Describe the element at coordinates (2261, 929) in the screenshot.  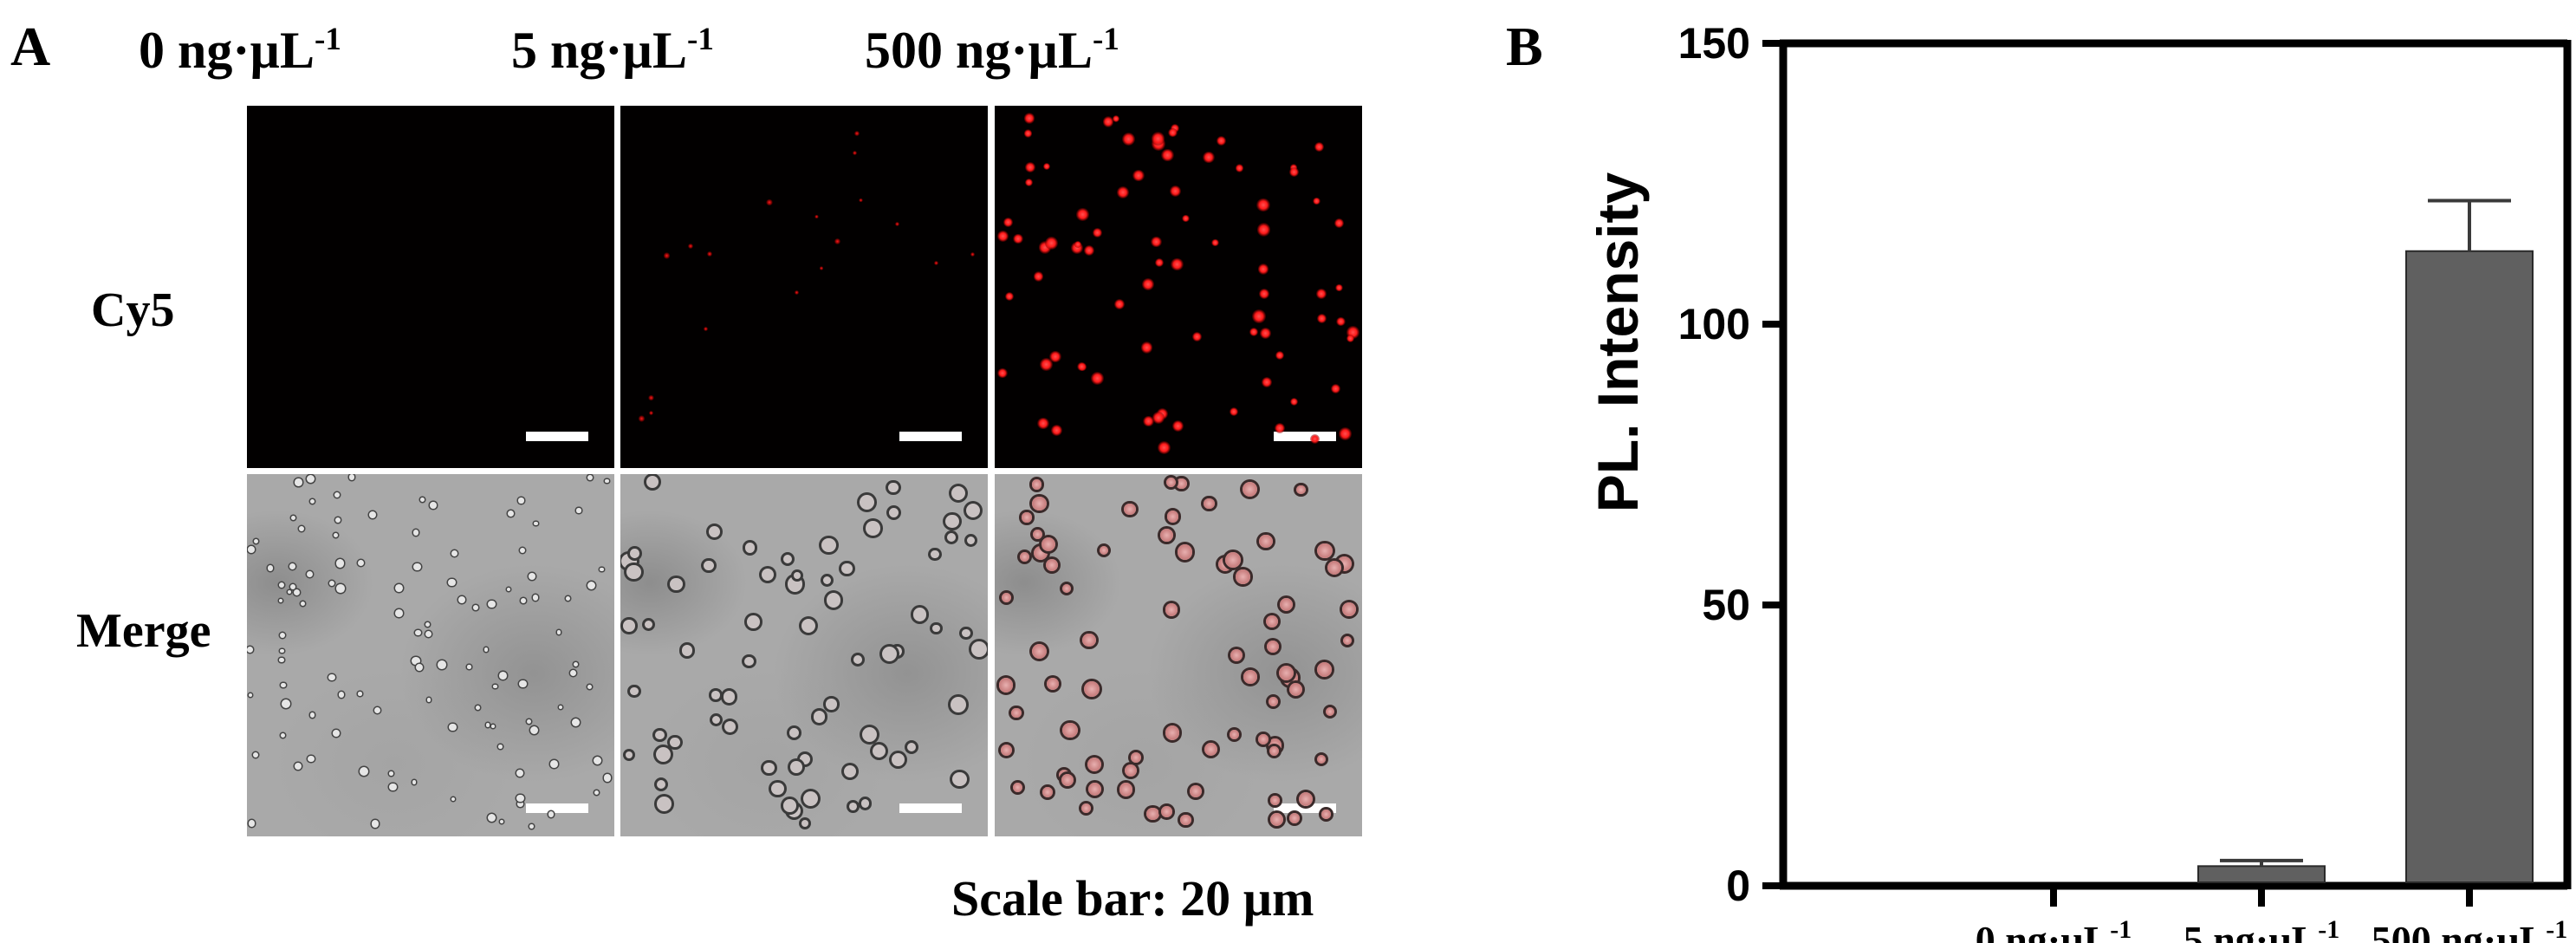
I see `x-tick-label: 5 ng·µL-1` at that location.